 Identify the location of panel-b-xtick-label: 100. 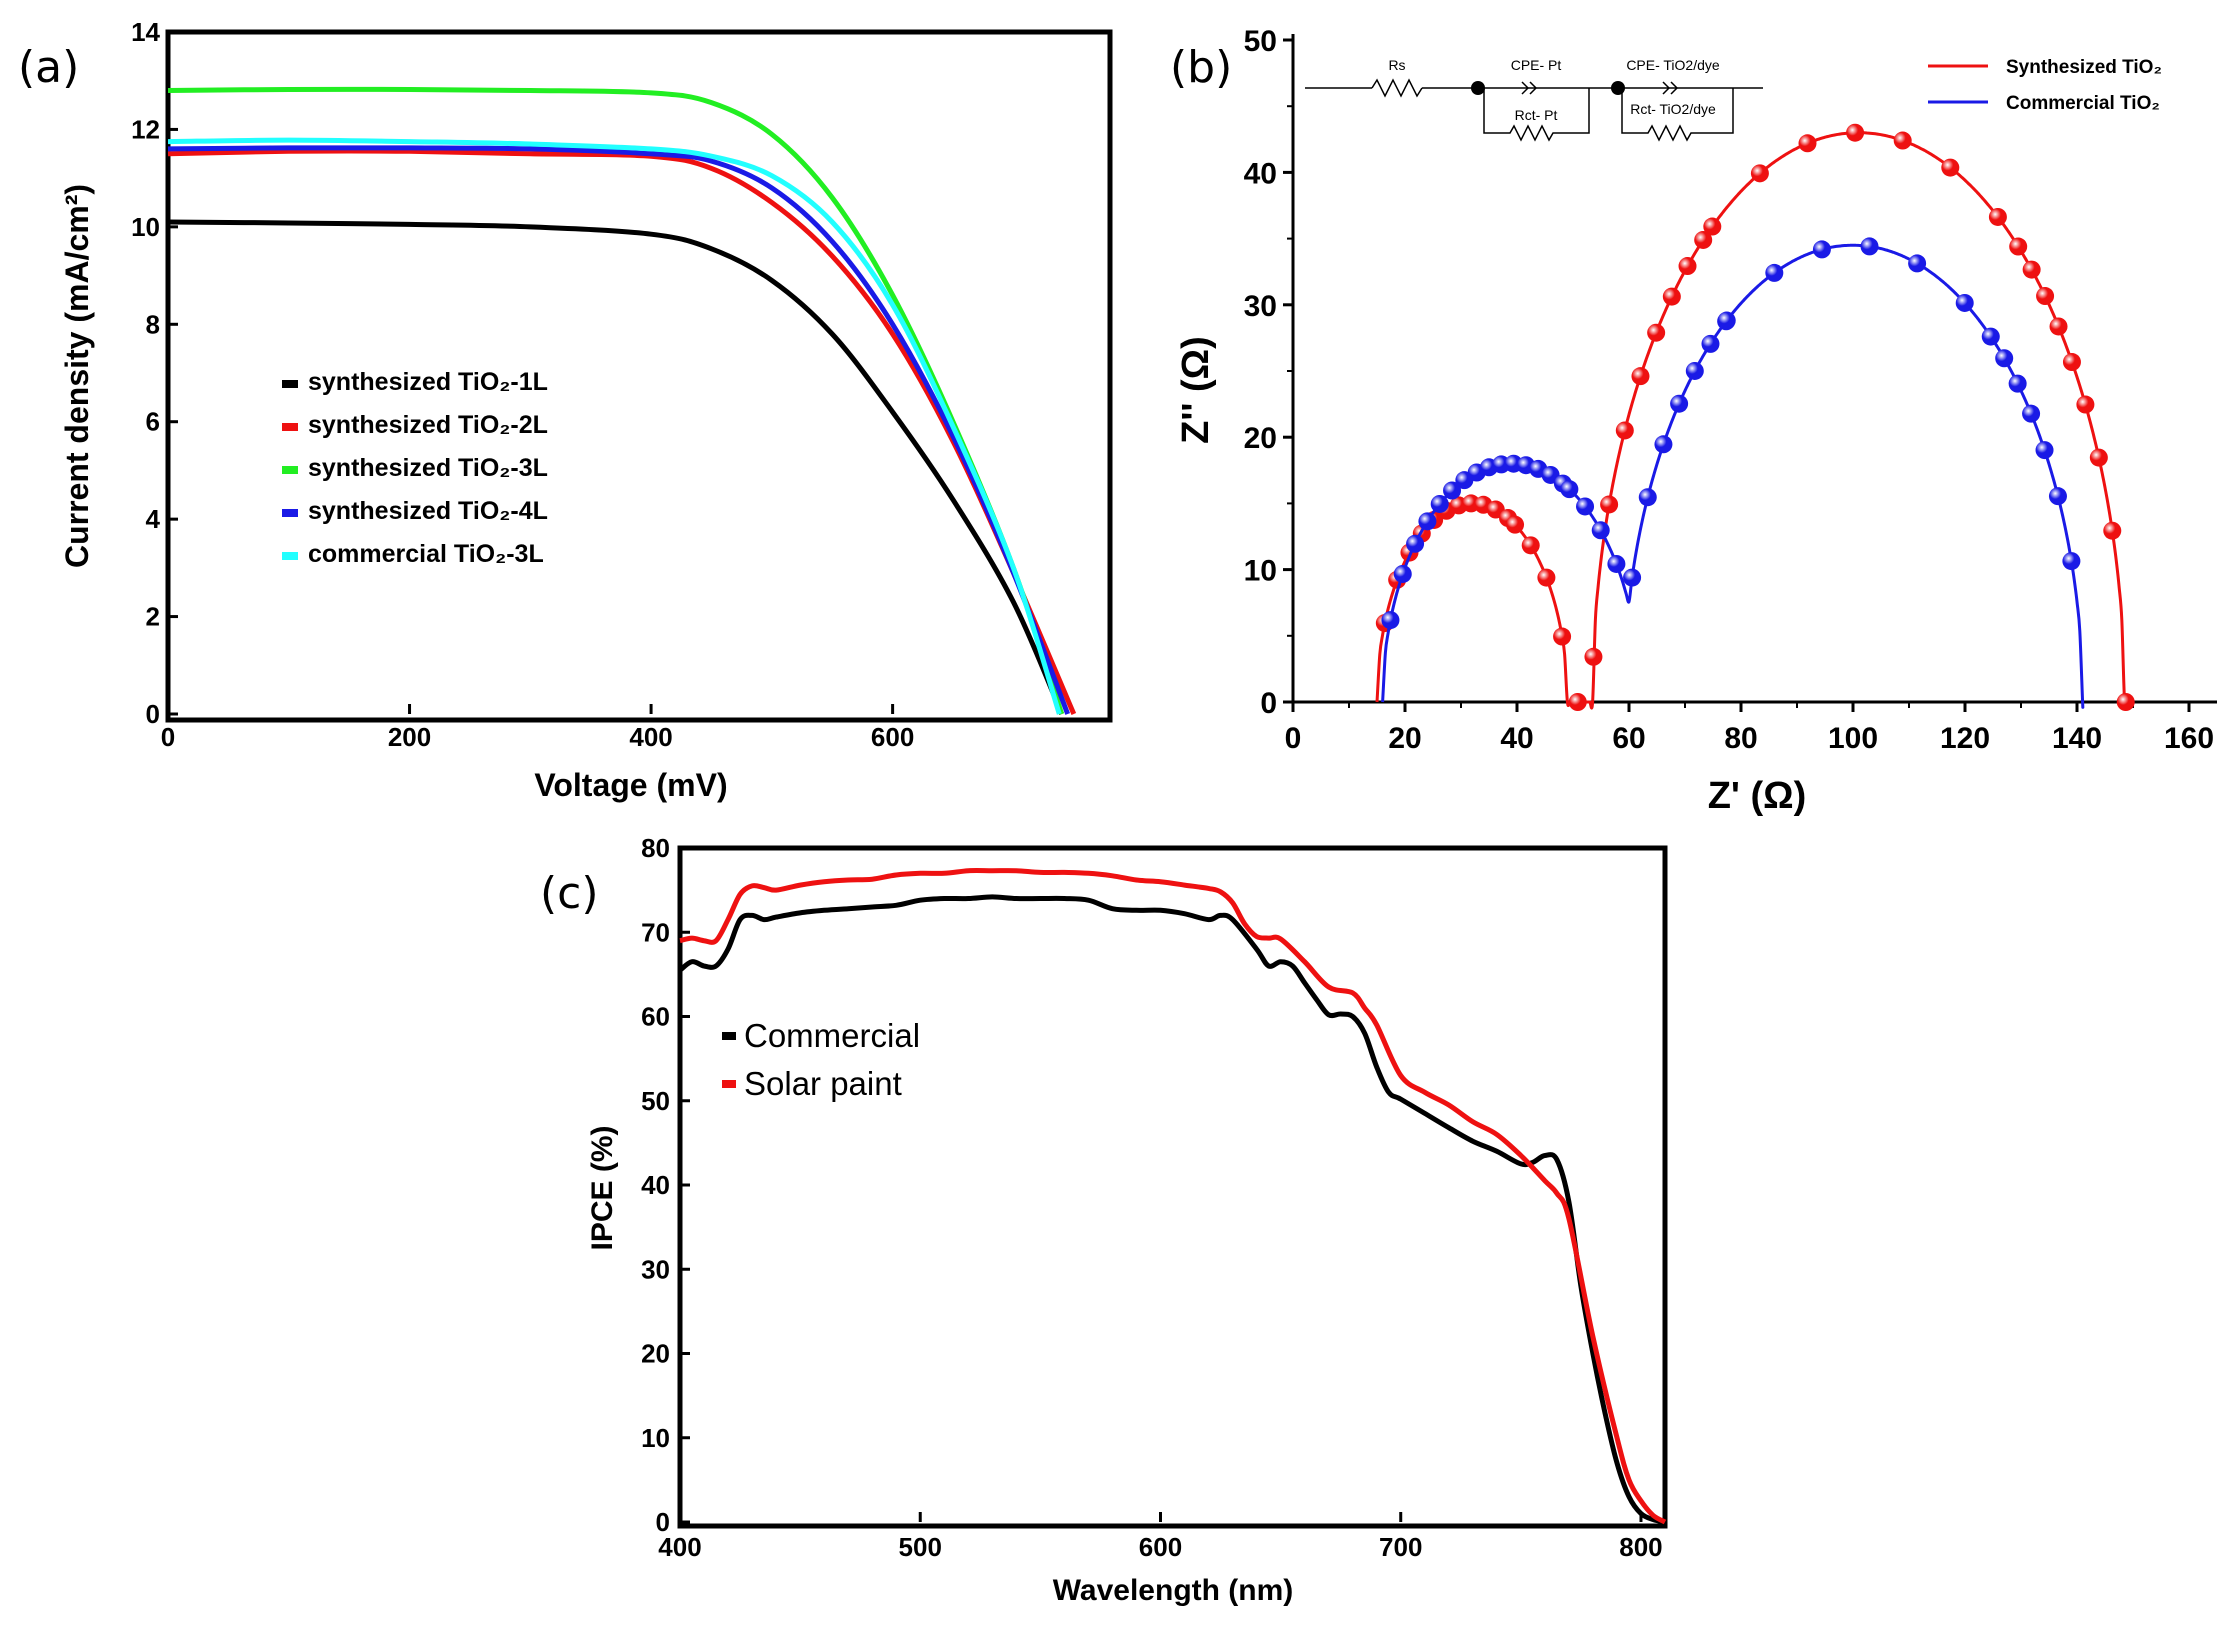
(1853, 738).